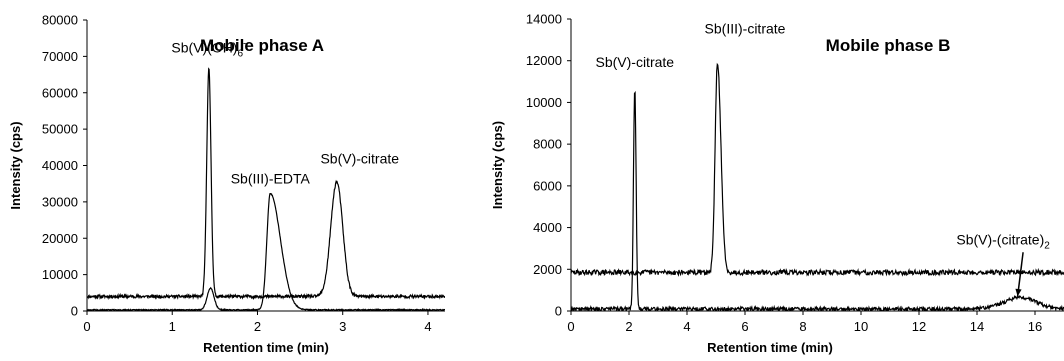  What do you see at coordinates (271, 179) in the screenshot?
I see `peak-annotation: Sb(III)-EDTA` at bounding box center [271, 179].